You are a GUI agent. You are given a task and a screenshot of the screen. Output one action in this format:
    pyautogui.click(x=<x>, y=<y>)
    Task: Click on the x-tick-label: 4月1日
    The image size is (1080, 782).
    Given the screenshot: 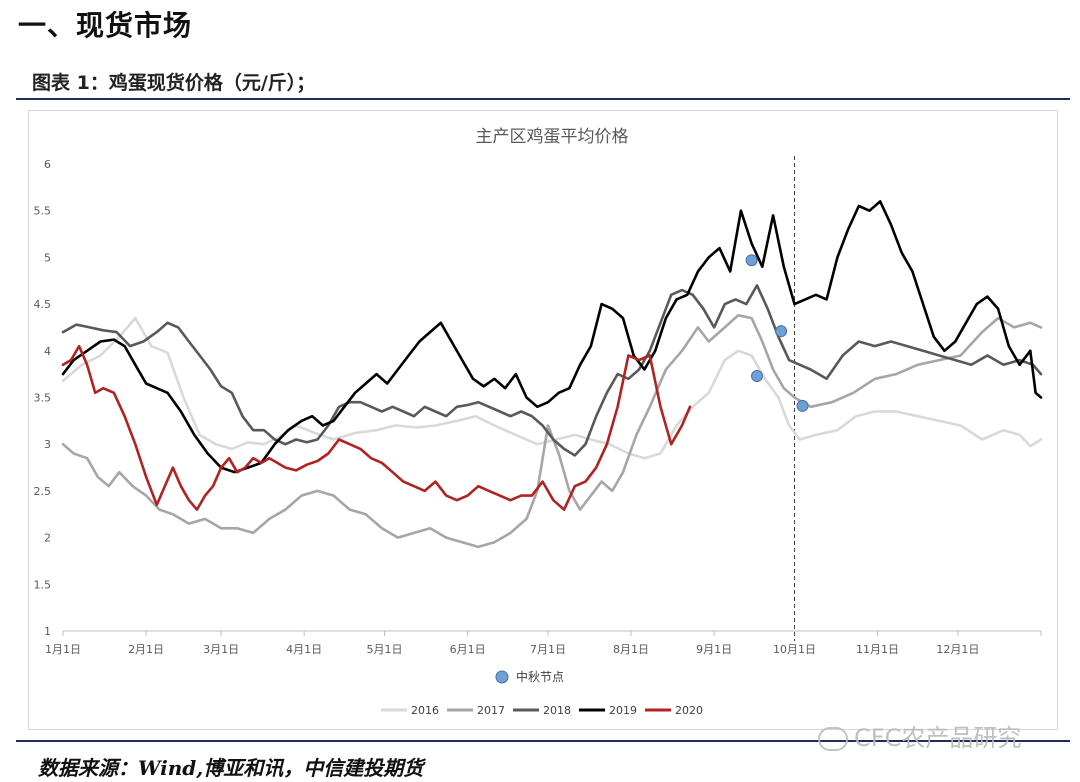 What is the action you would take?
    pyautogui.click(x=304, y=649)
    